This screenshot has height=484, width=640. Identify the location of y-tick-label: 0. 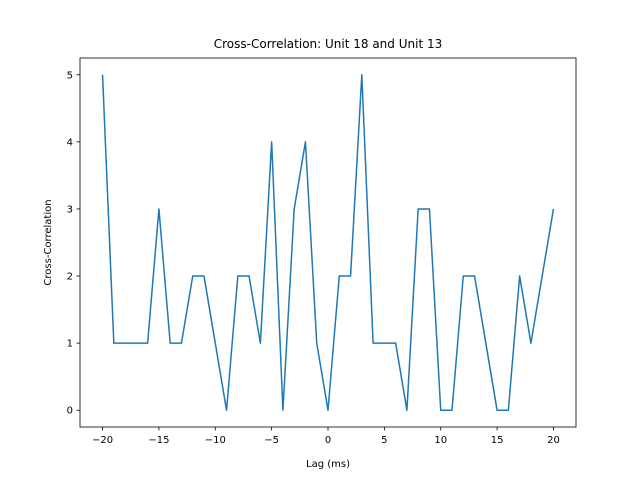
(70, 411).